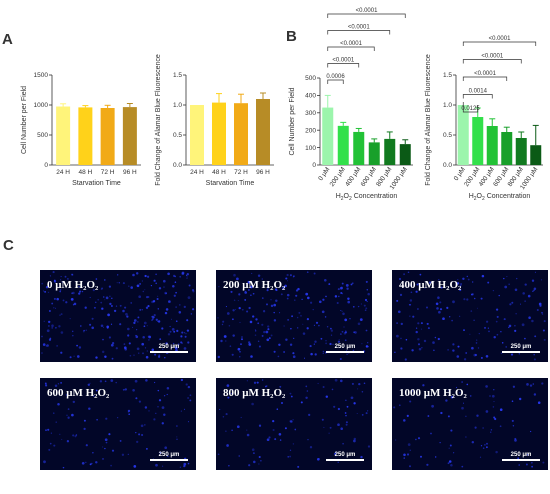 Image resolution: width=550 pixels, height=494 pixels. Describe the element at coordinates (293, 316) in the screenshot. I see `nuclei-layer` at that location.